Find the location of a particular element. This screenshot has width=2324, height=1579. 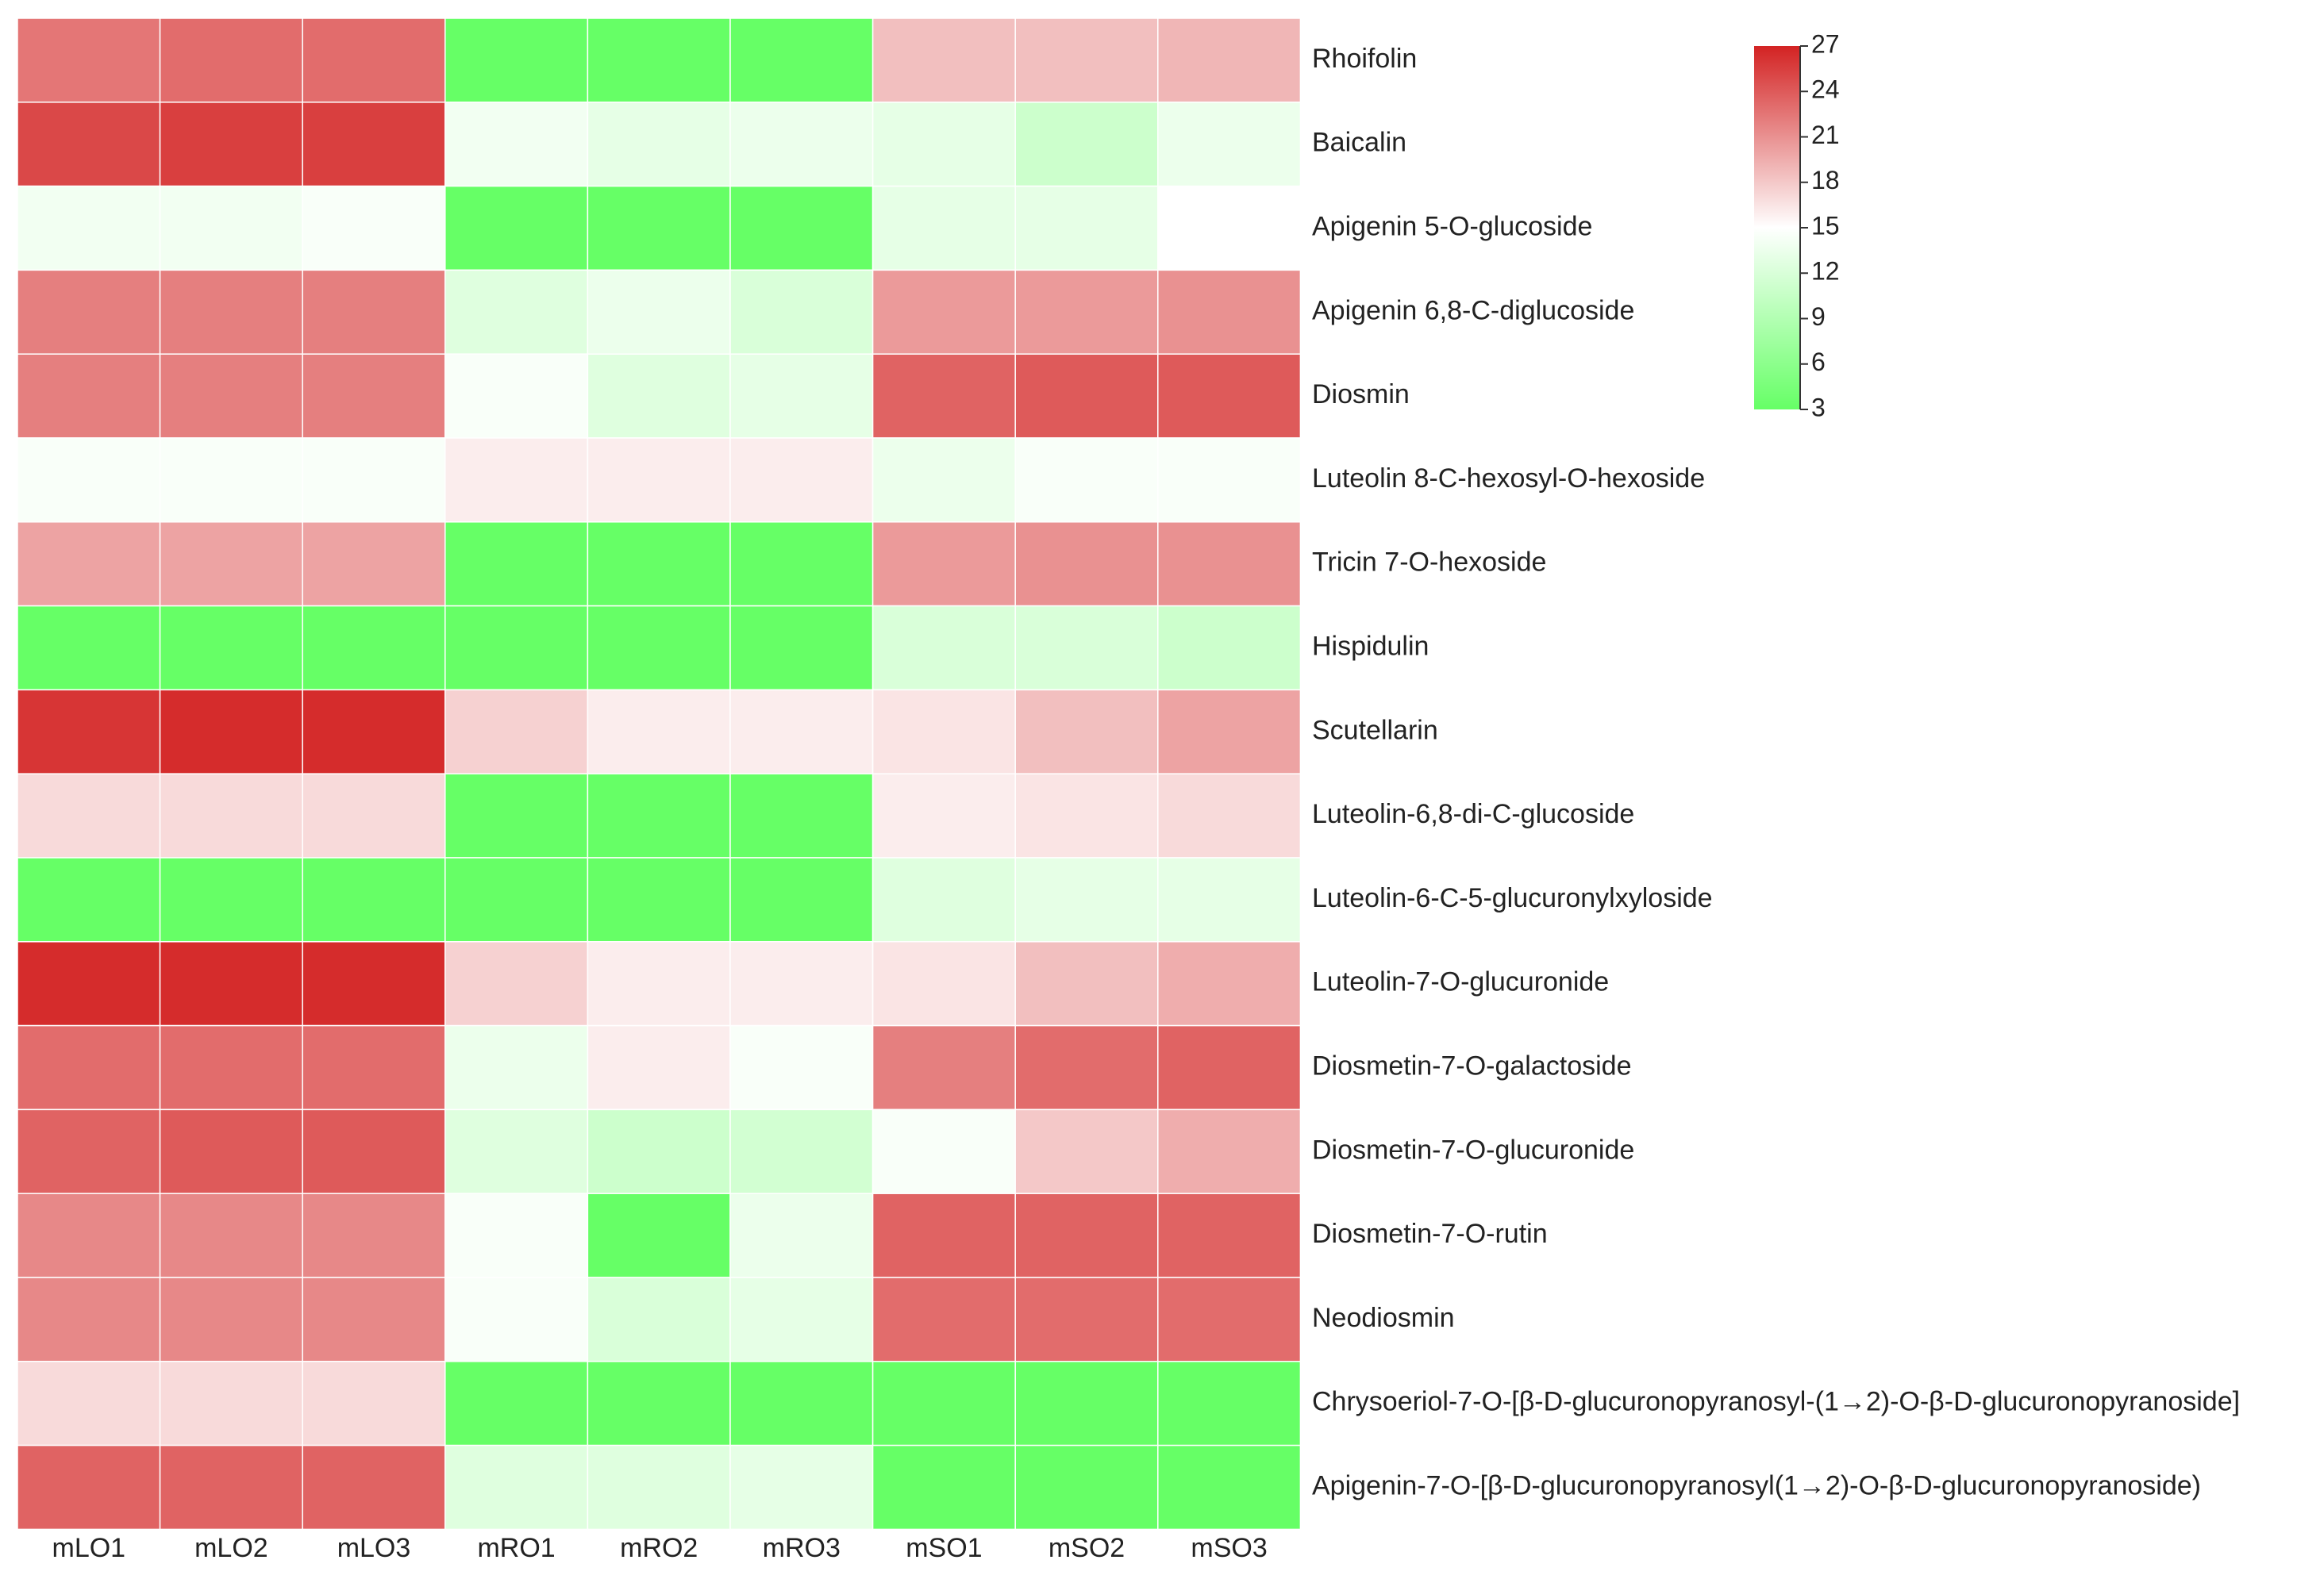

row-label: Hispidulin is located at coordinates (1370, 646).